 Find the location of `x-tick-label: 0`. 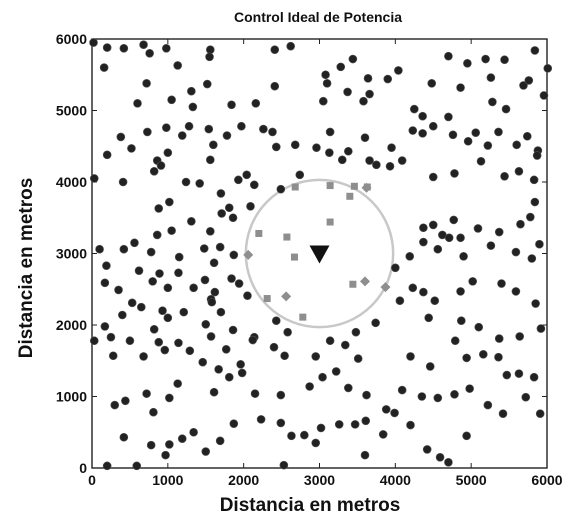

x-tick-label: 0 is located at coordinates (92, 480).